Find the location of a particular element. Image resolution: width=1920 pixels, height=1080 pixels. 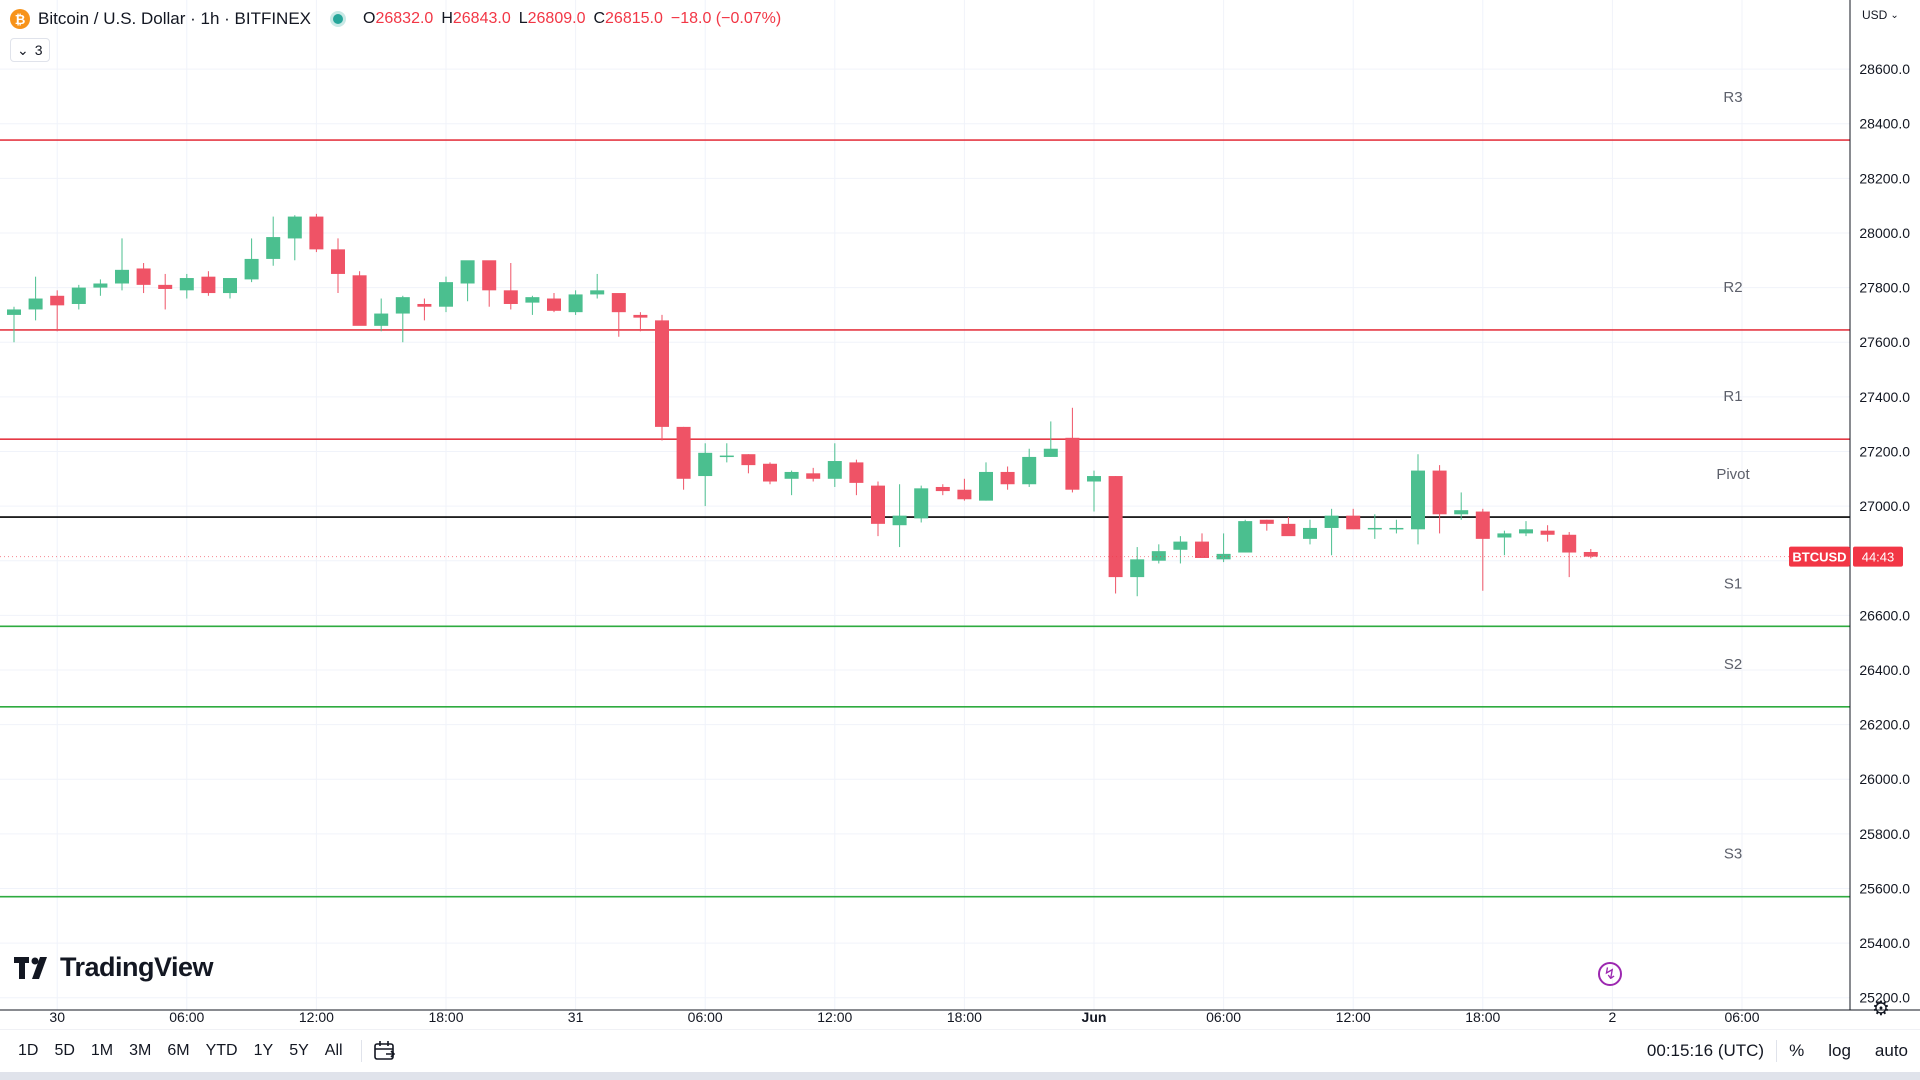

percent-toggle: % is located at coordinates (1797, 1050).